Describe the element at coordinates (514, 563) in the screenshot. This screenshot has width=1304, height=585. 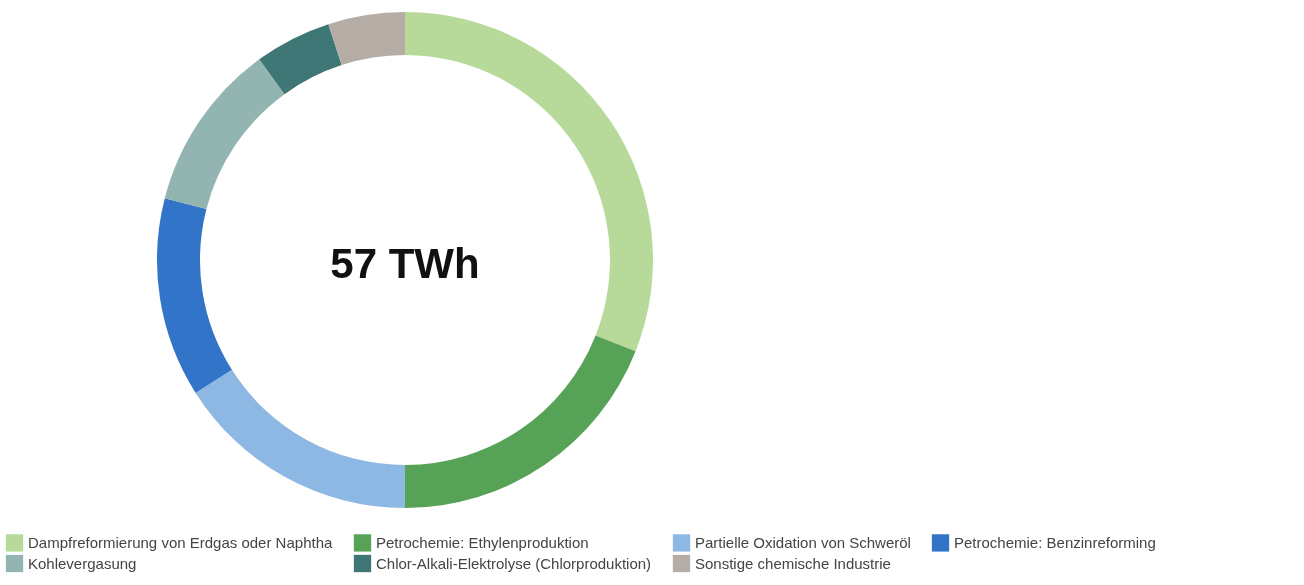
I see `legend-label: Chlor-Alkali-Elektrolyse (Chlorproduktion)` at that location.